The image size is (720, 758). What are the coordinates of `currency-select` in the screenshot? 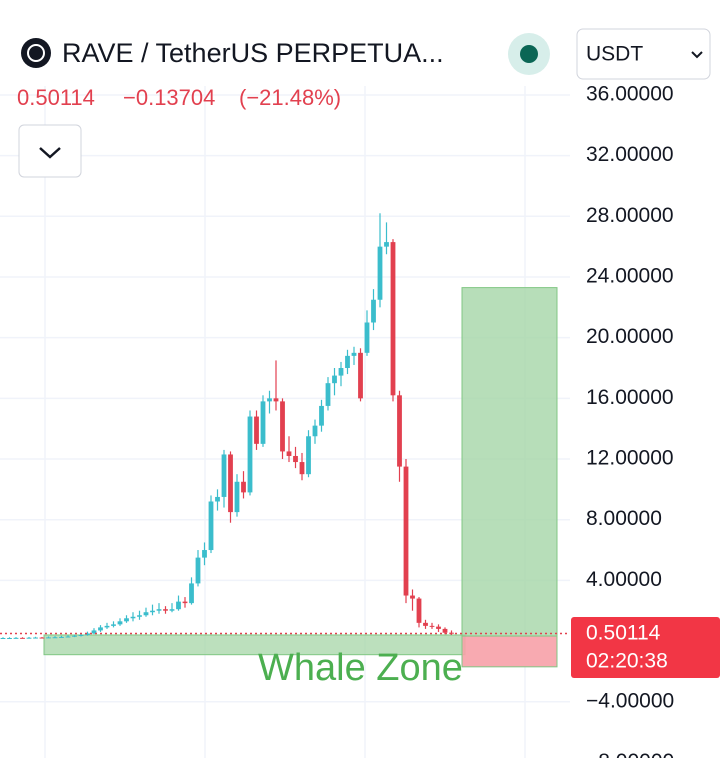 It's located at (643, 54).